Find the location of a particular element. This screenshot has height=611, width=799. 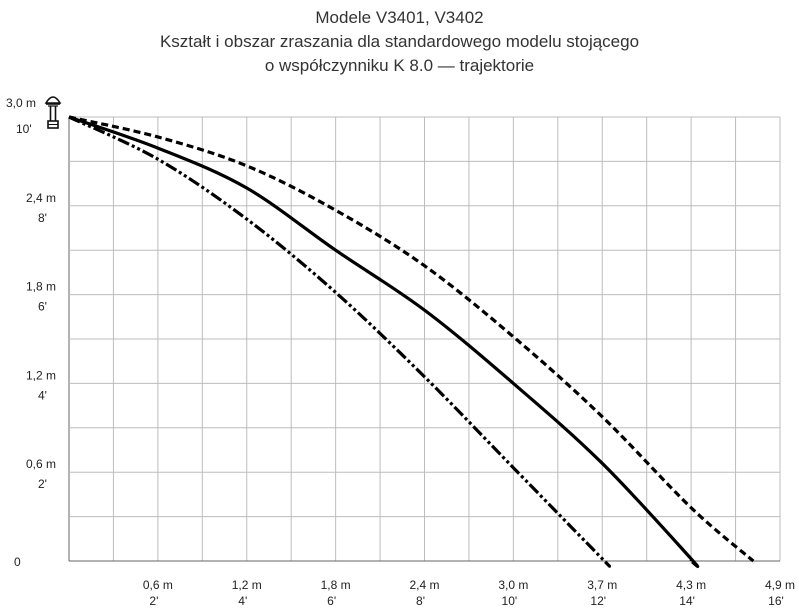

x-tick-label-ft: 2' is located at coordinates (153, 601).